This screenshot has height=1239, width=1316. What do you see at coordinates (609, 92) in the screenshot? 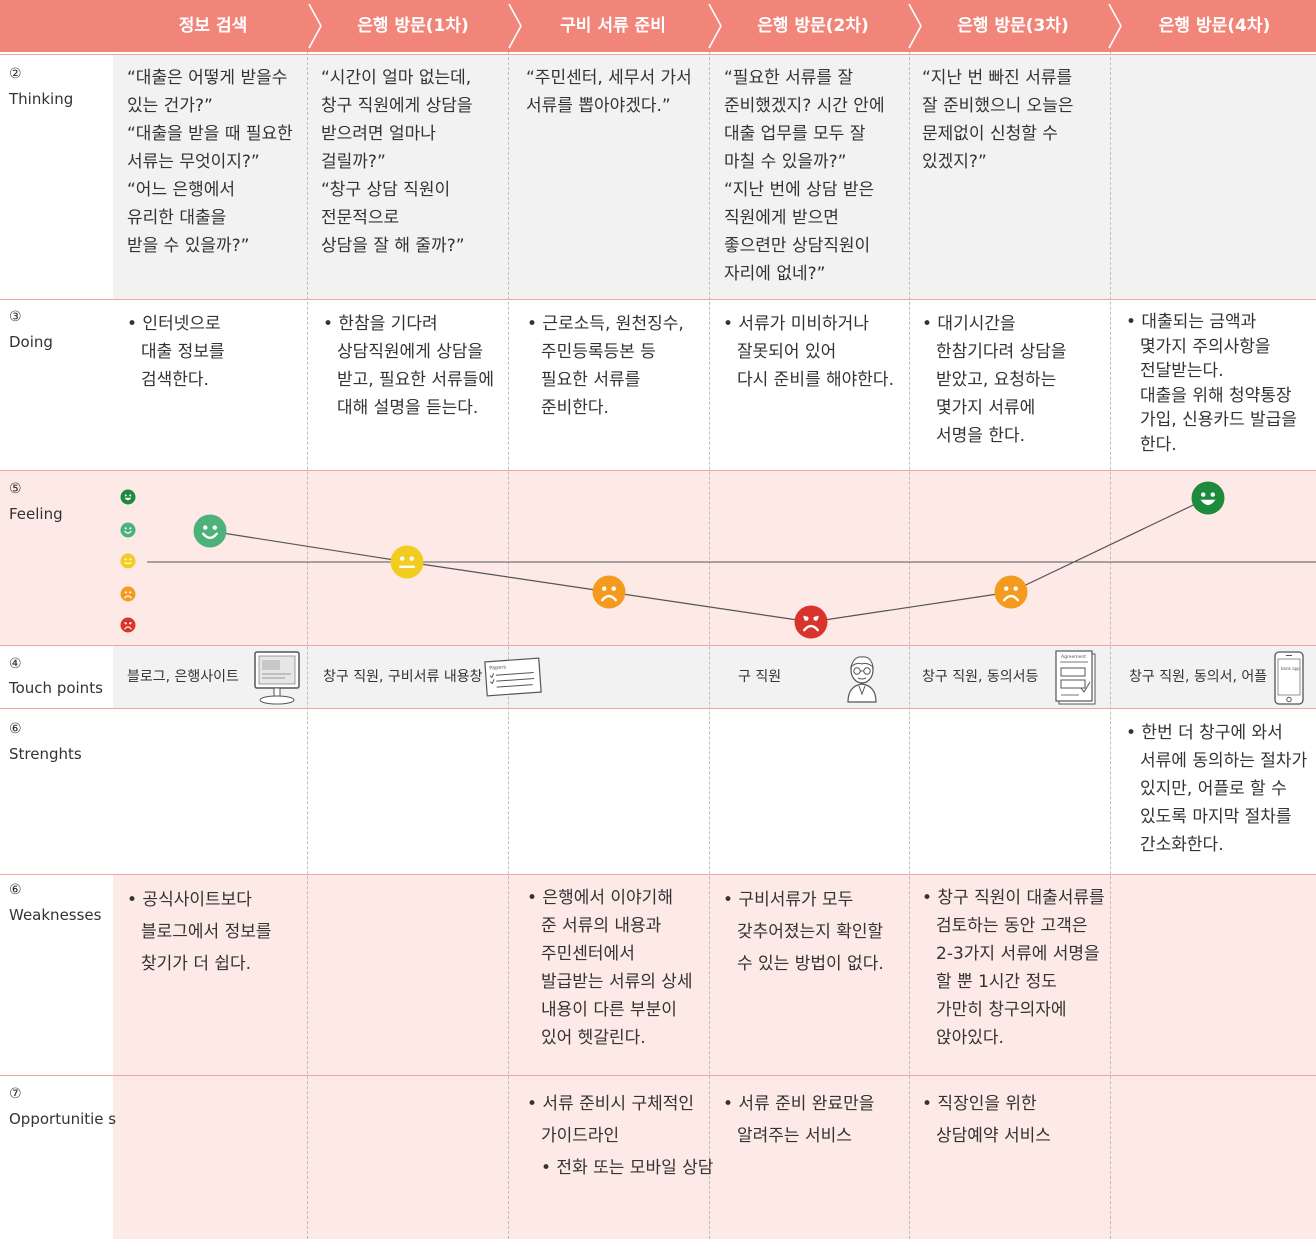
I see `thinking-cell: “주민센터, 세무서 가서 서류를 뽑아야겠다.”` at bounding box center [609, 92].